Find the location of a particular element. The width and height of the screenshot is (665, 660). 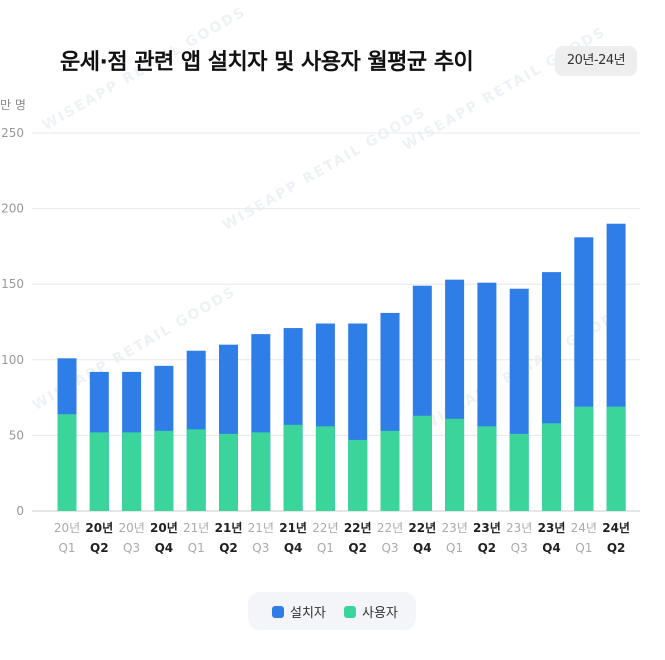

unit-label: 만 명 is located at coordinates (13, 105).